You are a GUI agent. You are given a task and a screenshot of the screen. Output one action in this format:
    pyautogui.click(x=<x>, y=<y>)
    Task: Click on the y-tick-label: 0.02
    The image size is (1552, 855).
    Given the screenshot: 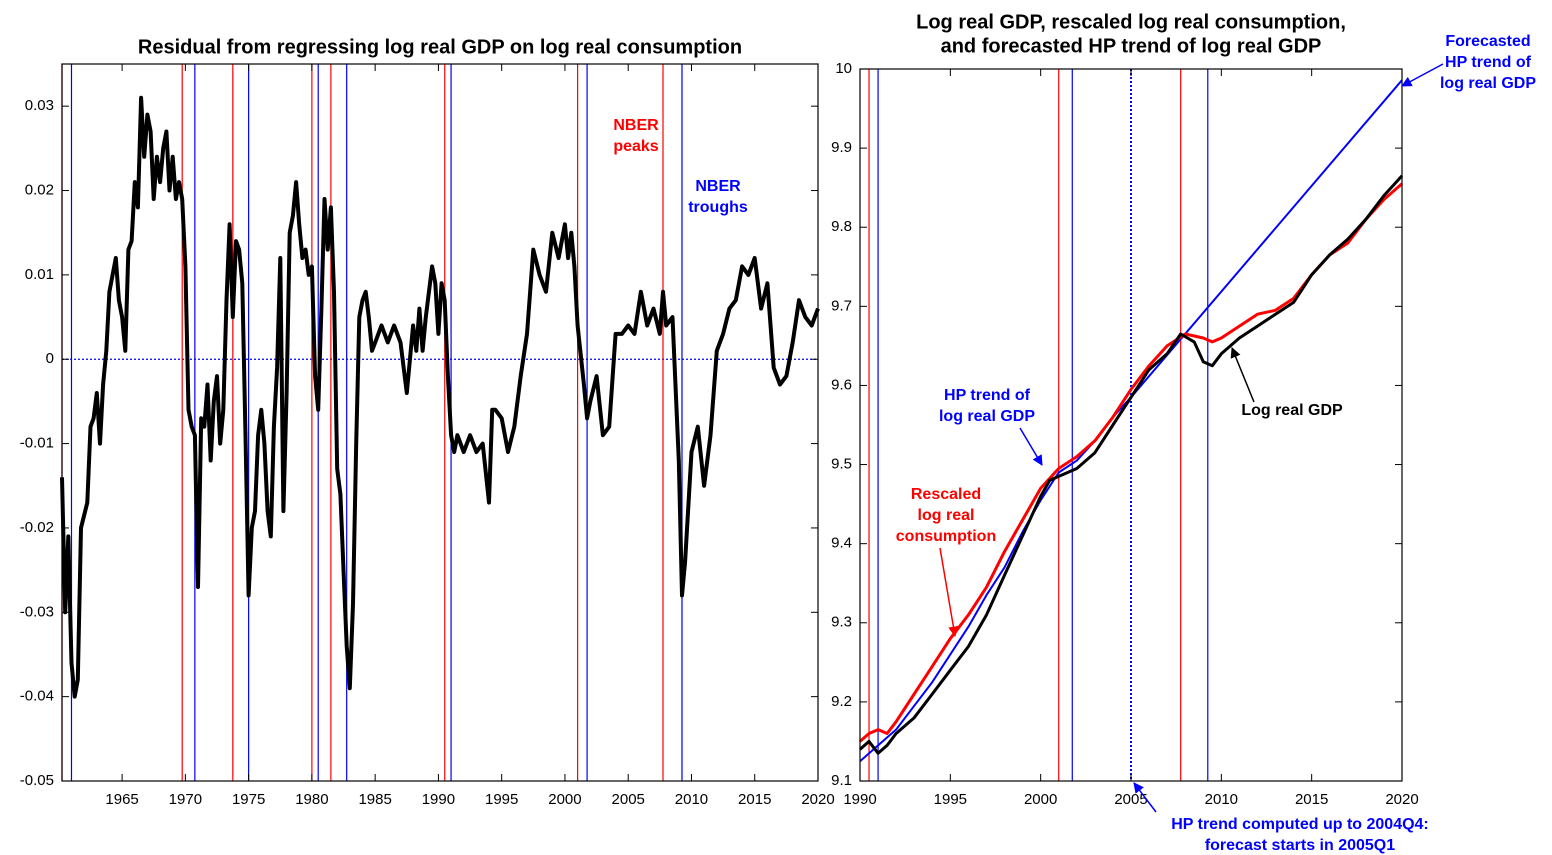 What is the action you would take?
    pyautogui.click(x=39, y=189)
    